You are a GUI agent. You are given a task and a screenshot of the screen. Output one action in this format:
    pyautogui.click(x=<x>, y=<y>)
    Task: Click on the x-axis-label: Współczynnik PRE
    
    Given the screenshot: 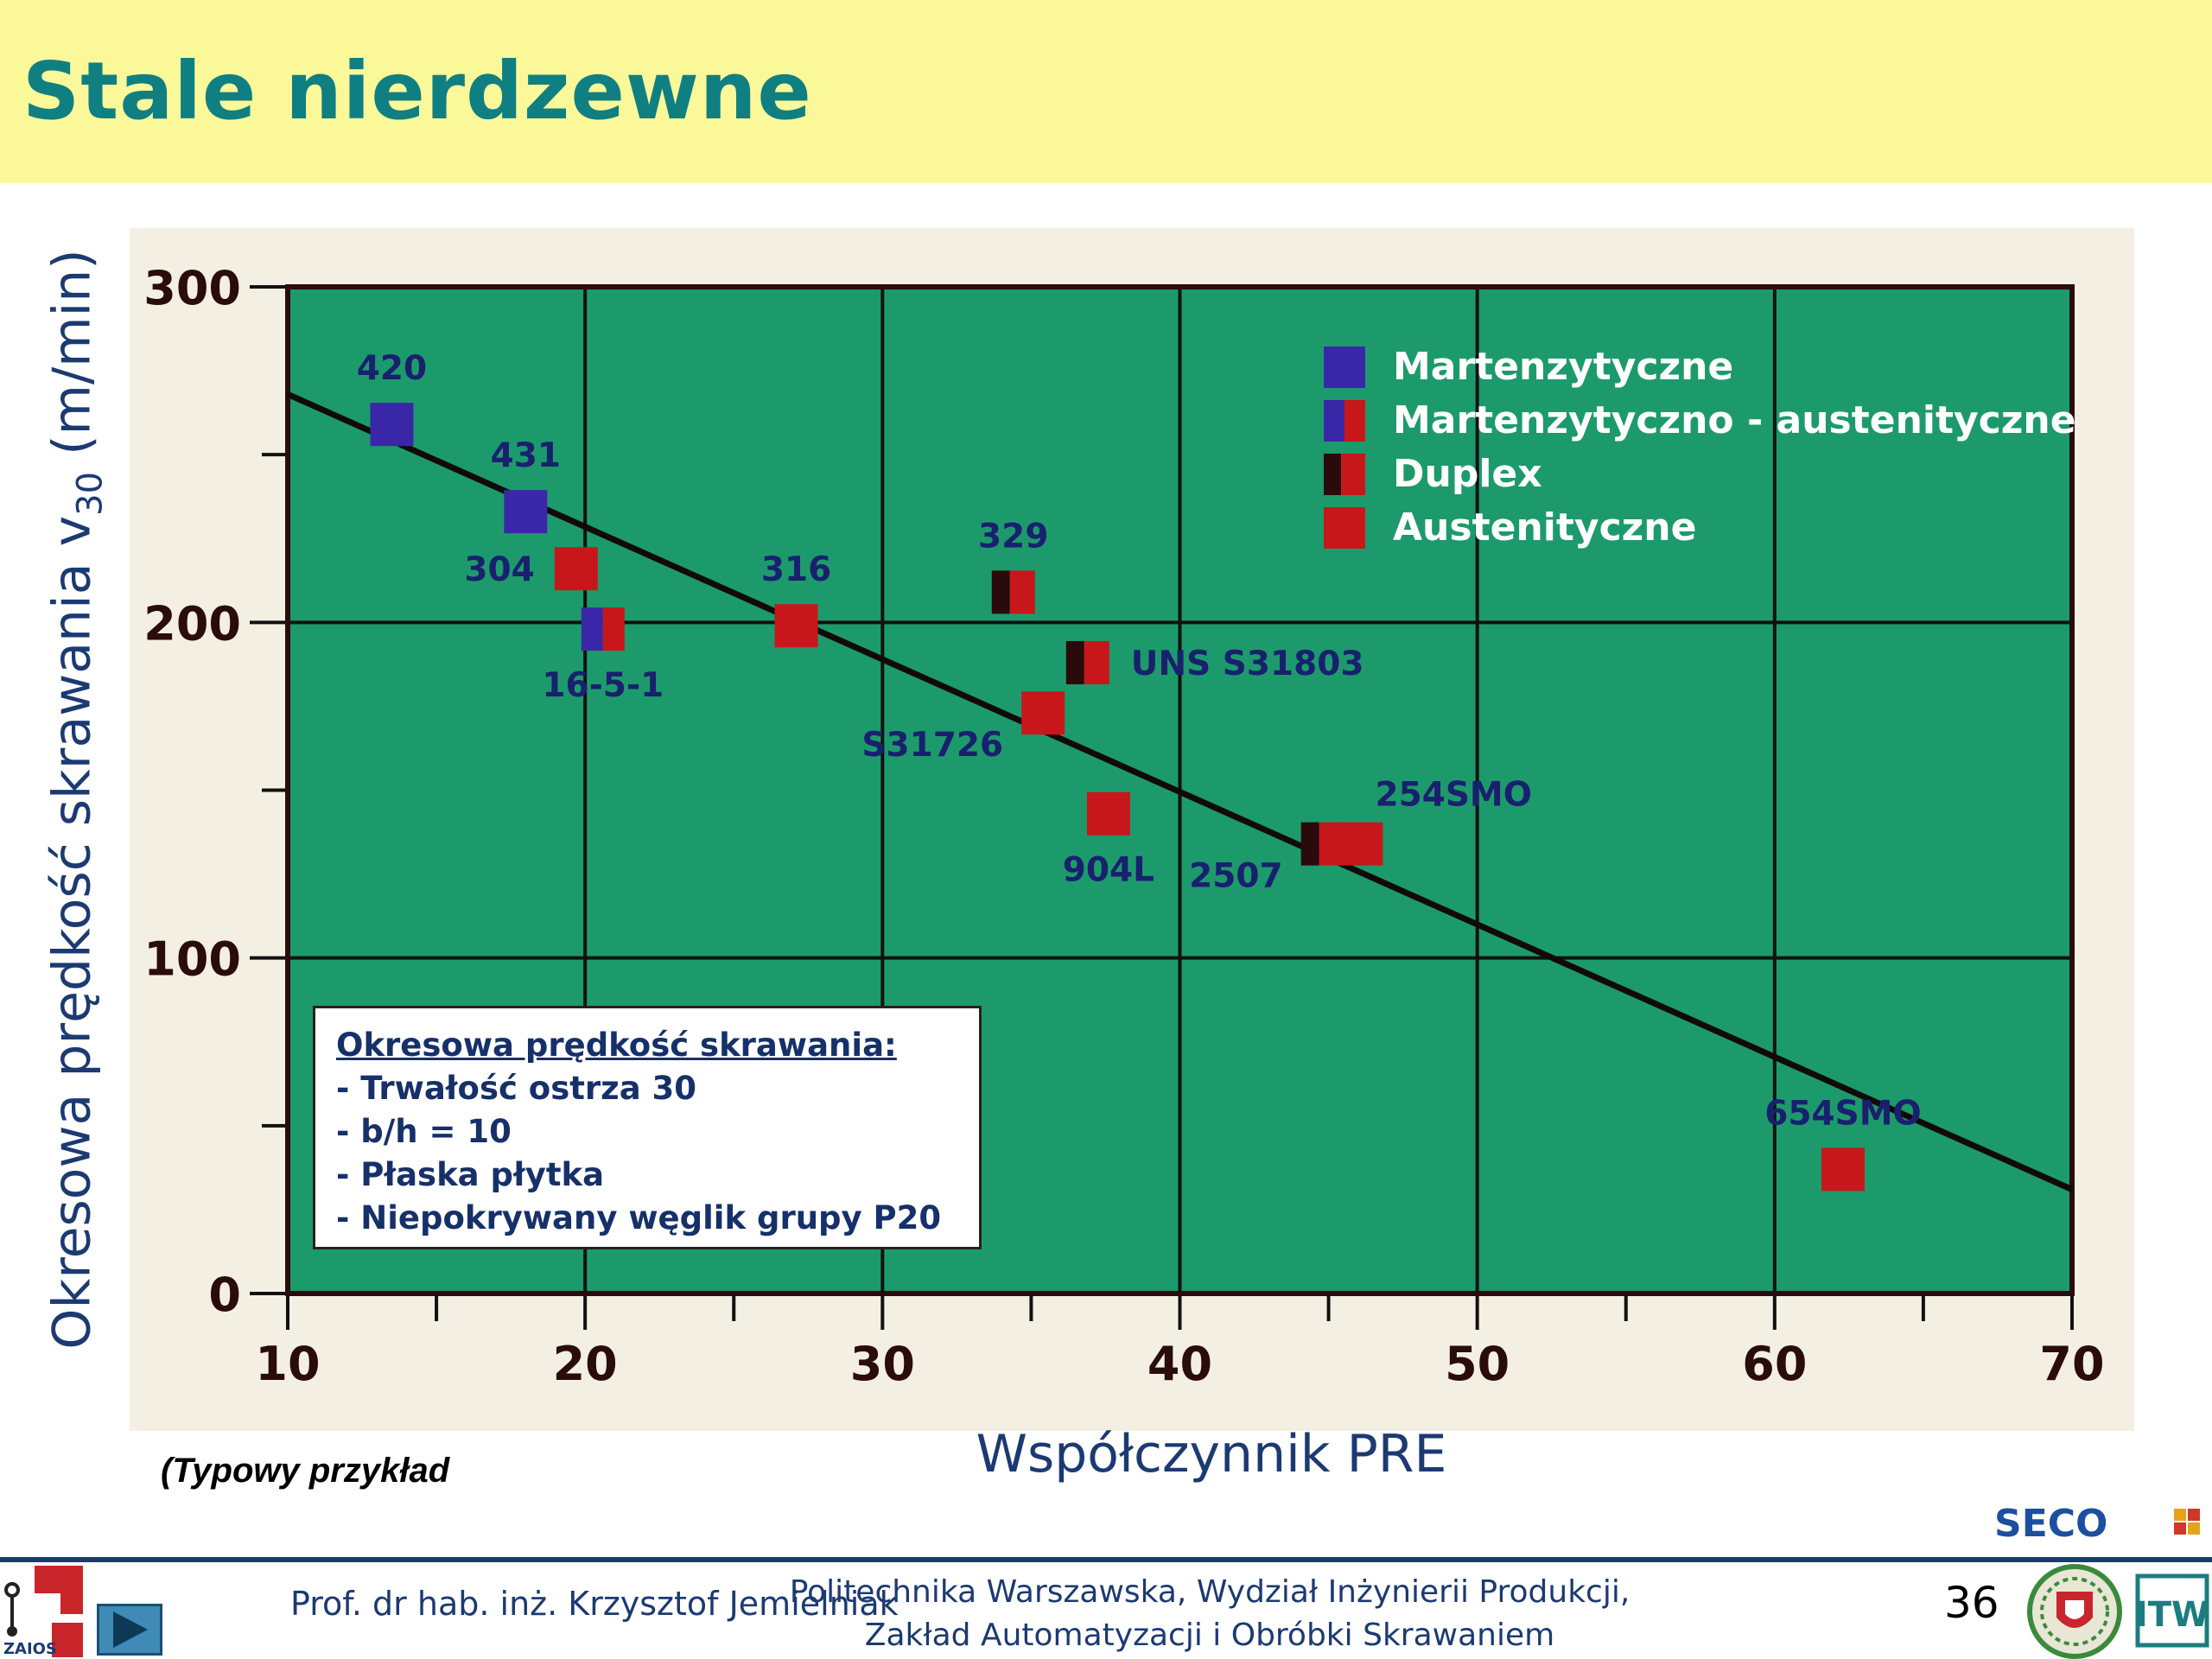 What is the action you would take?
    pyautogui.click(x=1211, y=1454)
    